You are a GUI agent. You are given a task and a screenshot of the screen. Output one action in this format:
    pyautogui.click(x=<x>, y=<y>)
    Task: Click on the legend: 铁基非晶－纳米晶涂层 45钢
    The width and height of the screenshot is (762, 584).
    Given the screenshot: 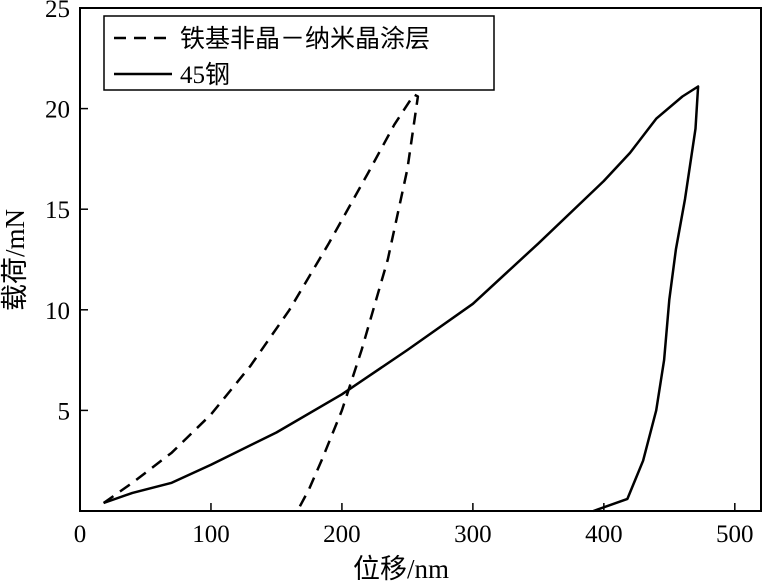 What is the action you would take?
    pyautogui.click(x=299, y=53)
    